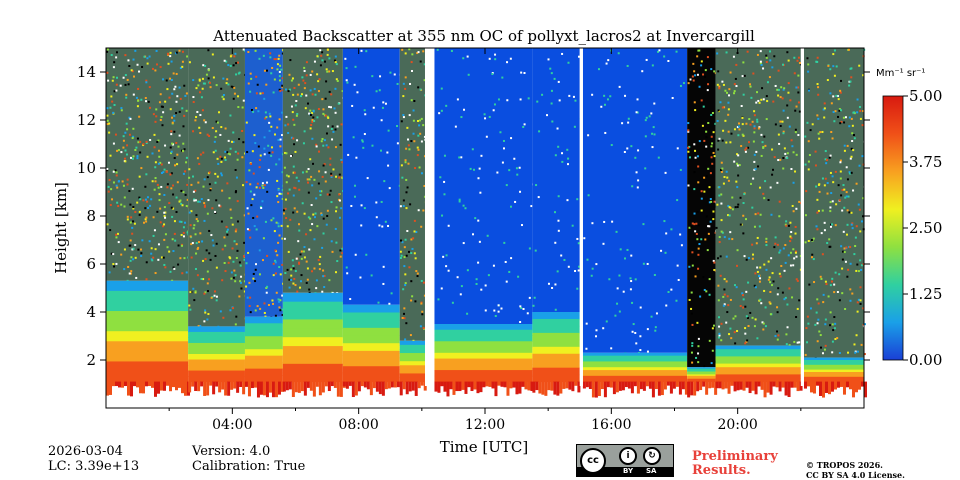  What do you see at coordinates (893, 228) in the screenshot?
I see `colorbar-gradient` at bounding box center [893, 228].